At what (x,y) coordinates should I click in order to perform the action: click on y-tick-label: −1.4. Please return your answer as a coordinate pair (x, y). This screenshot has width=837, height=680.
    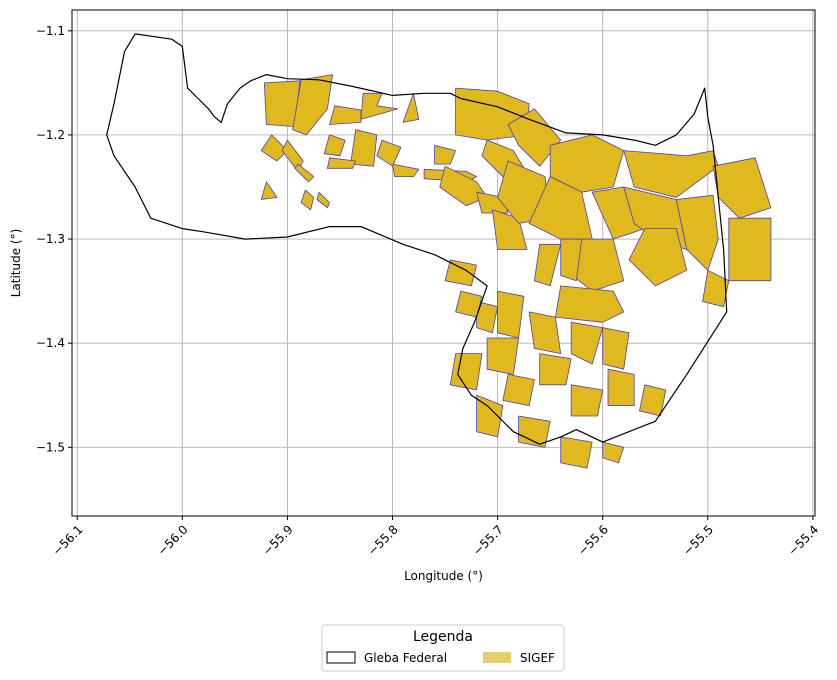
    Looking at the image, I should click on (50, 343).